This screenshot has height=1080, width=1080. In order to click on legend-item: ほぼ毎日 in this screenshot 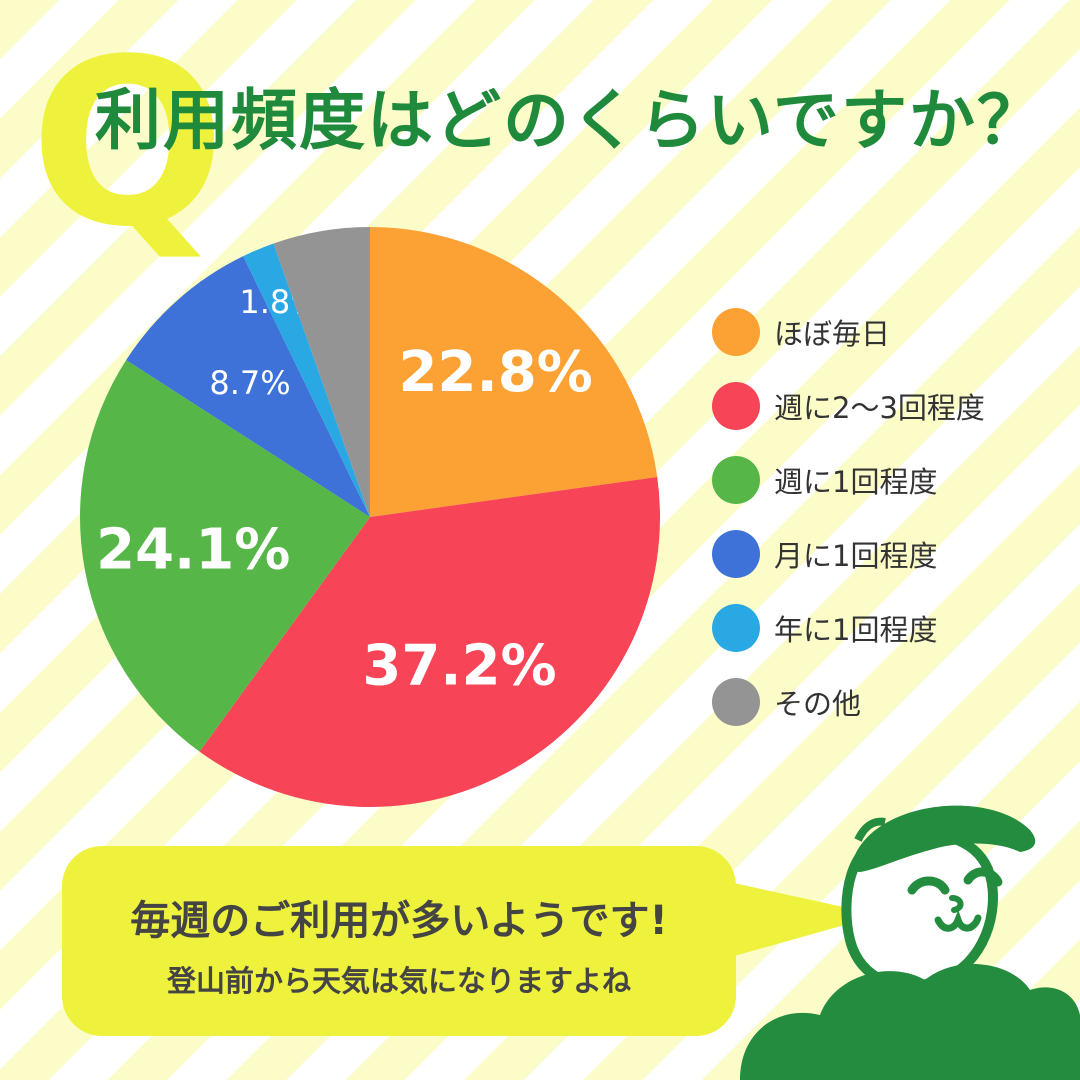, I will do `click(848, 332)`.